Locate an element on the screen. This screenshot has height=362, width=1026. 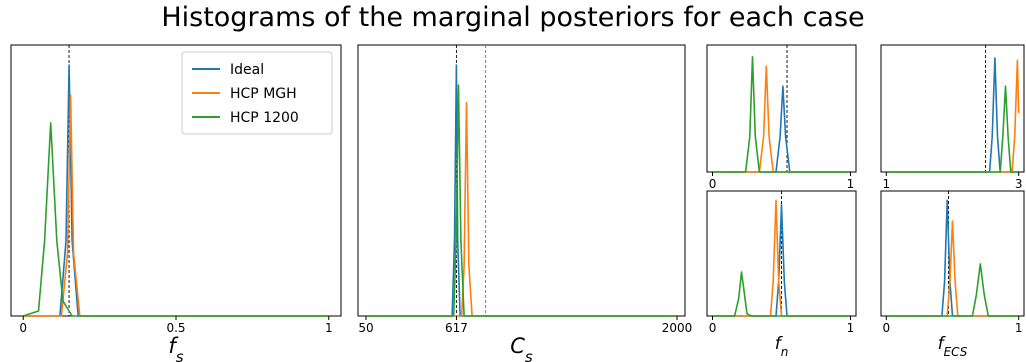
legend-label: HCP 1200 is located at coordinates (264, 118).